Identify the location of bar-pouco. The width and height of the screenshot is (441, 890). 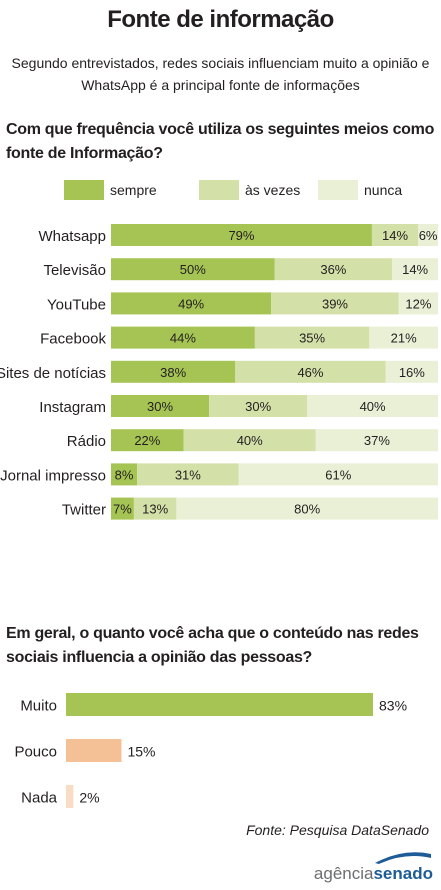
(94, 750).